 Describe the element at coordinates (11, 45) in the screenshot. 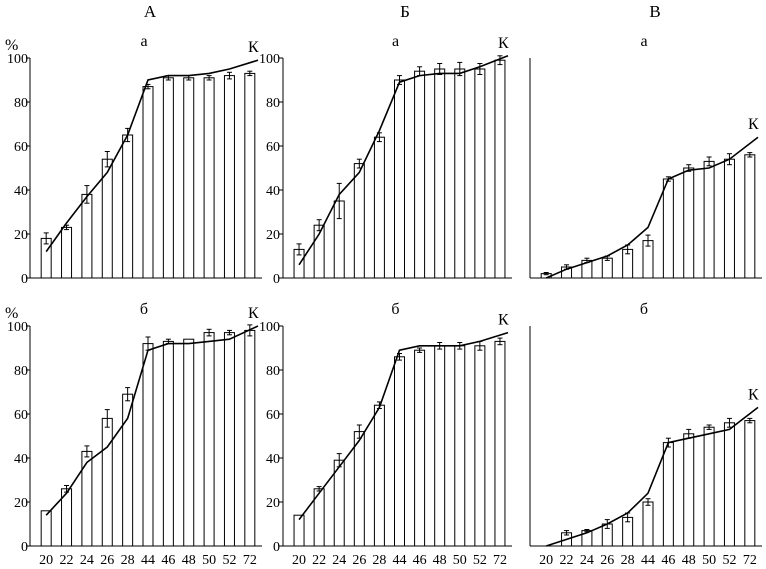

I see `y-unit-top: %` at that location.